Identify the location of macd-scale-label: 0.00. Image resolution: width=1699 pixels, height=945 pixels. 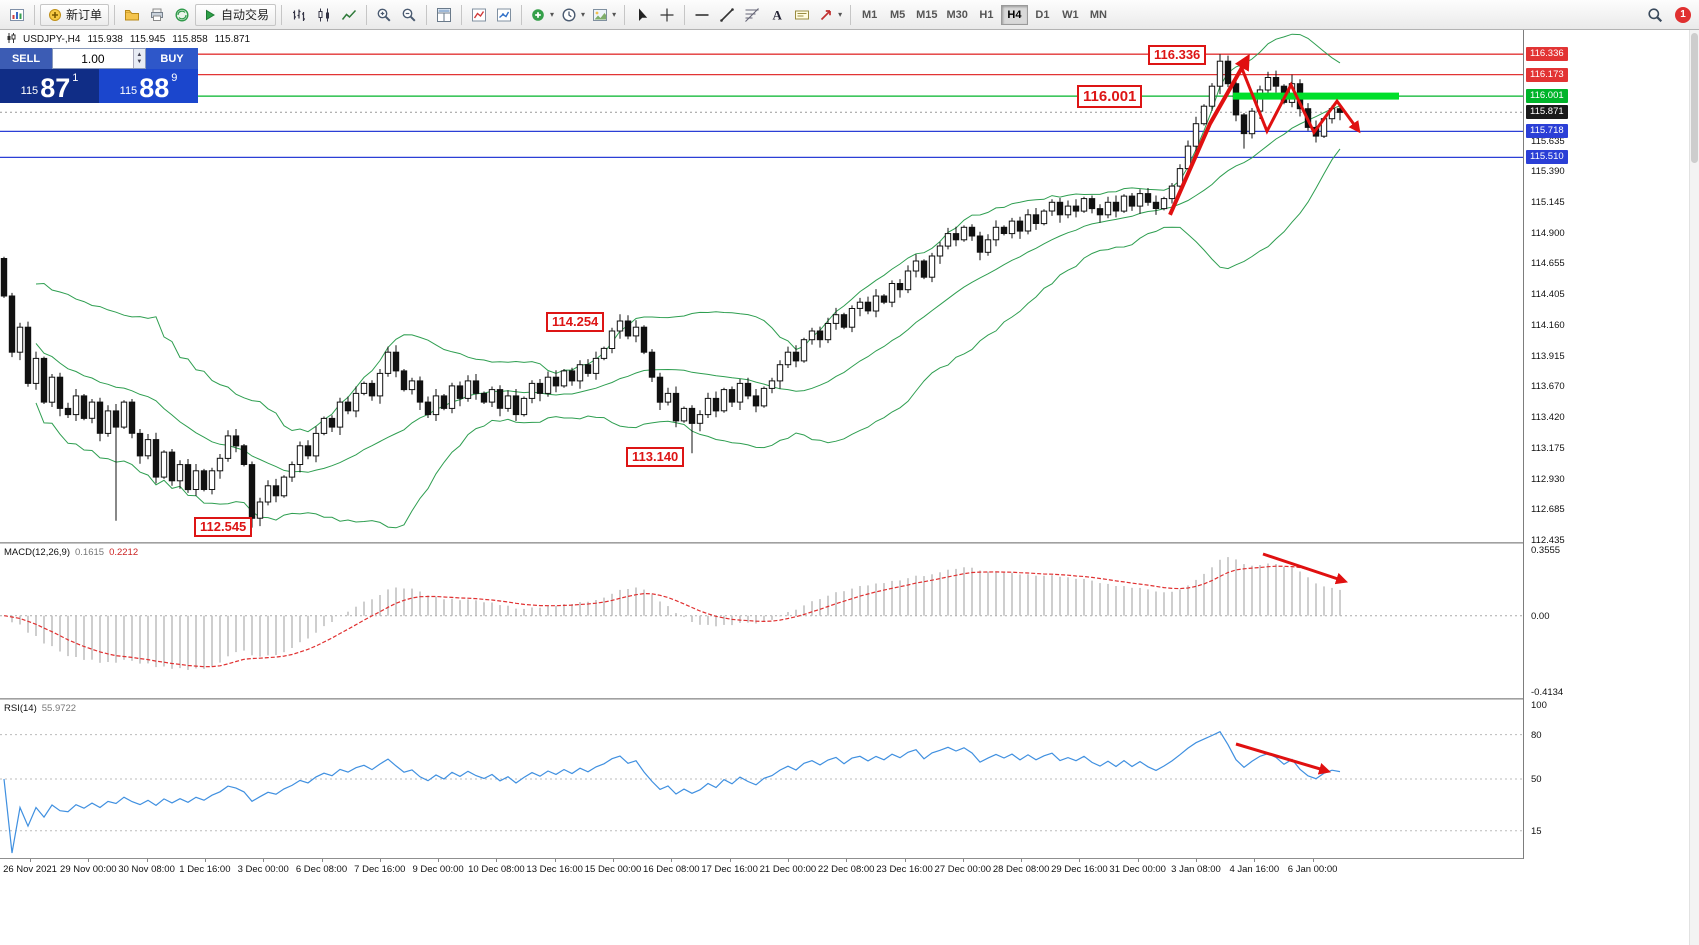
(1540, 616).